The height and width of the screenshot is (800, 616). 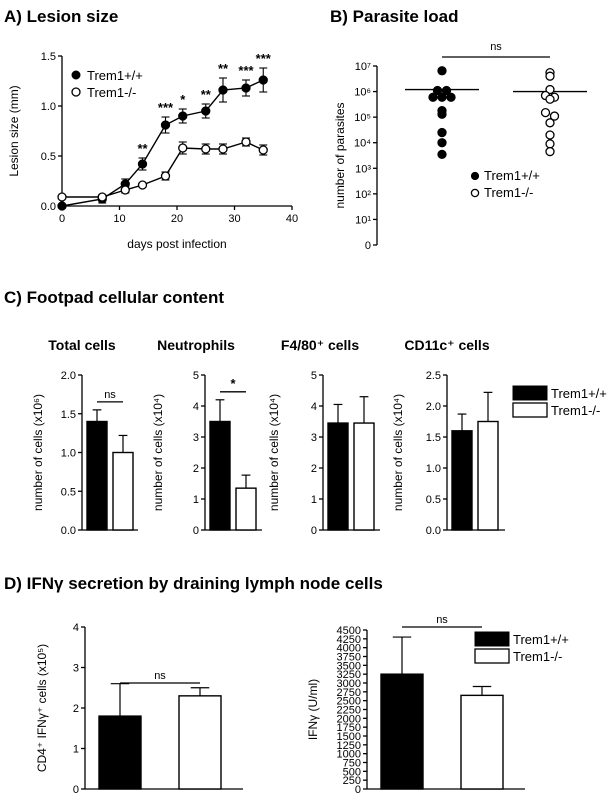 What do you see at coordinates (97, 475) in the screenshot?
I see `c1-bar-wt` at bounding box center [97, 475].